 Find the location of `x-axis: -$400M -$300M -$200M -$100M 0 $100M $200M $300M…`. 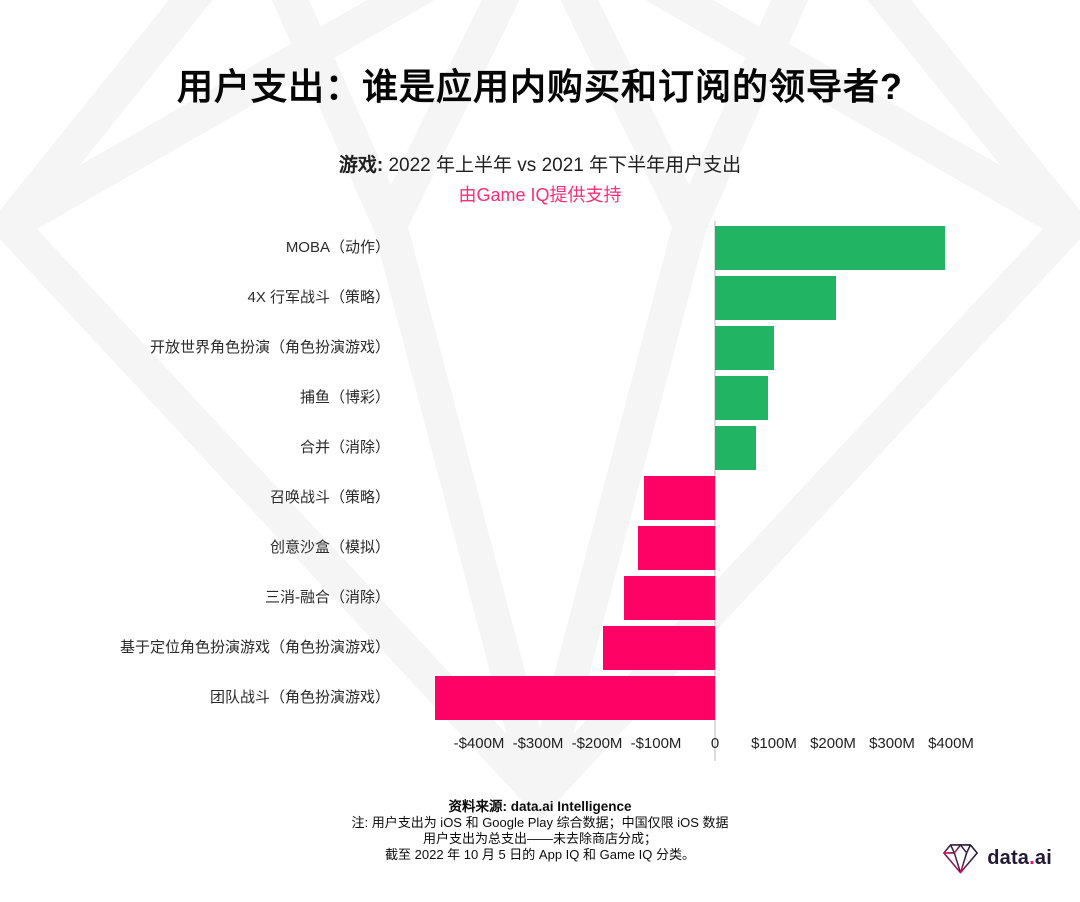

x-axis: -$400M -$300M -$200M -$100M 0 $100M $200M $300M… is located at coordinates (715, 740).